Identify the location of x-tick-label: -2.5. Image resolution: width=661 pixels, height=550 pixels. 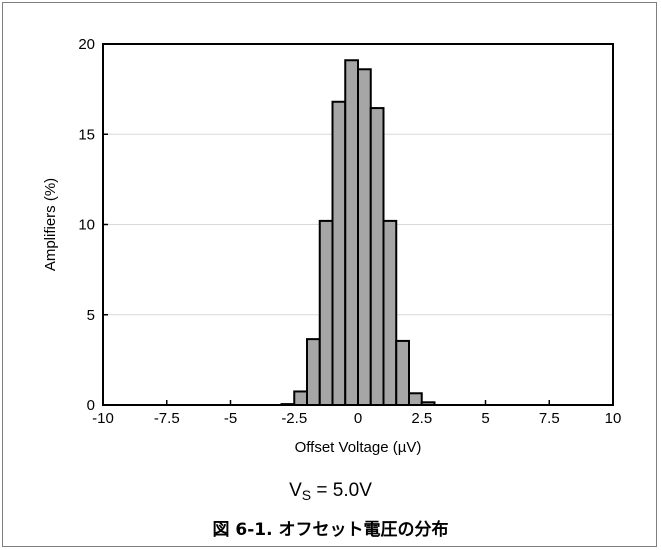
(294, 418).